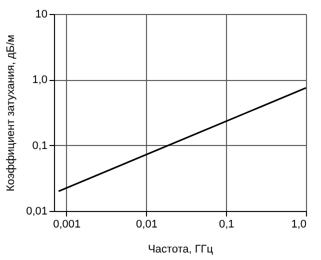 The image size is (321, 260). Describe the element at coordinates (298, 224) in the screenshot. I see `x-tick-label: 1,0` at that location.